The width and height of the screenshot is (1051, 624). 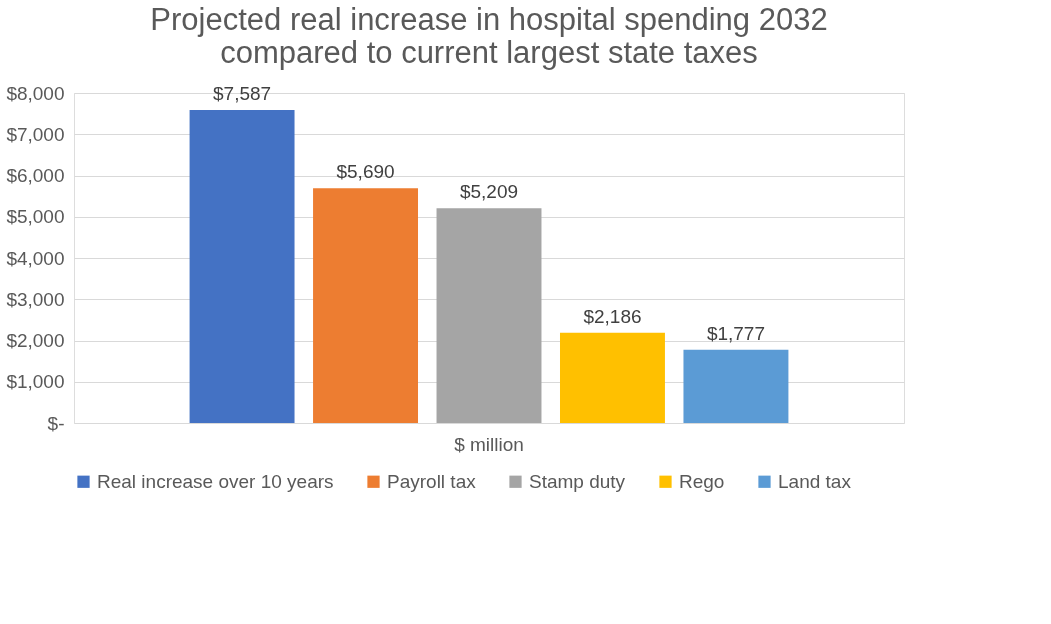 I want to click on y-tick-label: $6,000, so click(x=35, y=175).